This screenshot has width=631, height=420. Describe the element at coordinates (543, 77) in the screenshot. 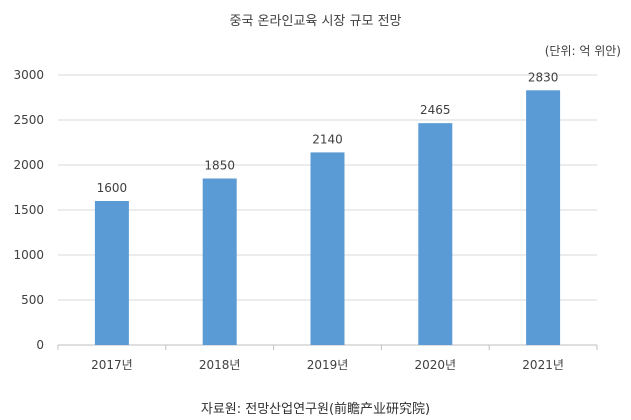

I see `data-label: 2830` at that location.